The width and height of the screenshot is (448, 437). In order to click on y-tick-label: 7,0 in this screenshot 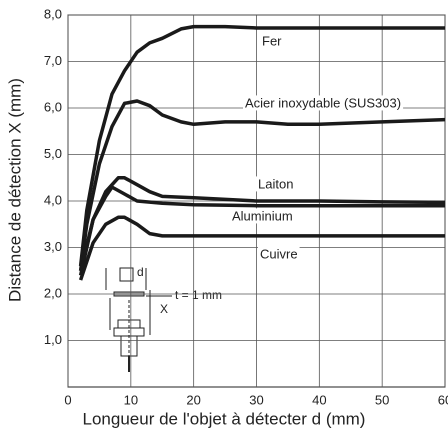, I will do `click(53, 60)`.